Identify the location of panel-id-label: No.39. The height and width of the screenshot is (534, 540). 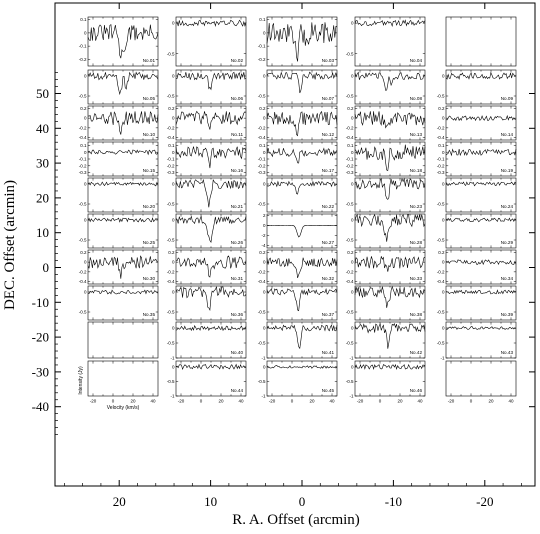
(507, 314).